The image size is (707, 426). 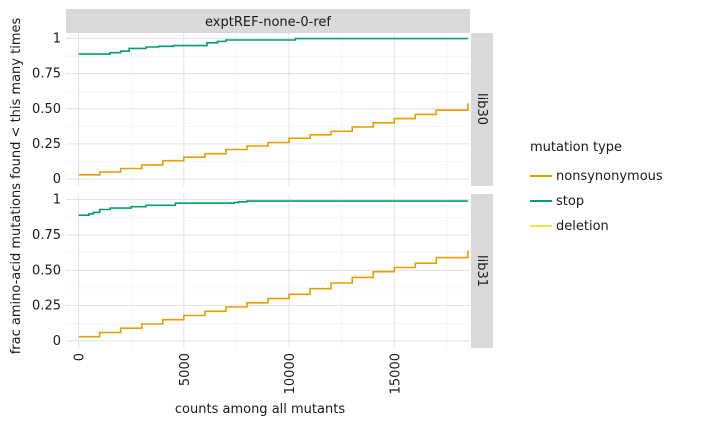 I want to click on facet-label-lib30: lib30, so click(x=481, y=109).